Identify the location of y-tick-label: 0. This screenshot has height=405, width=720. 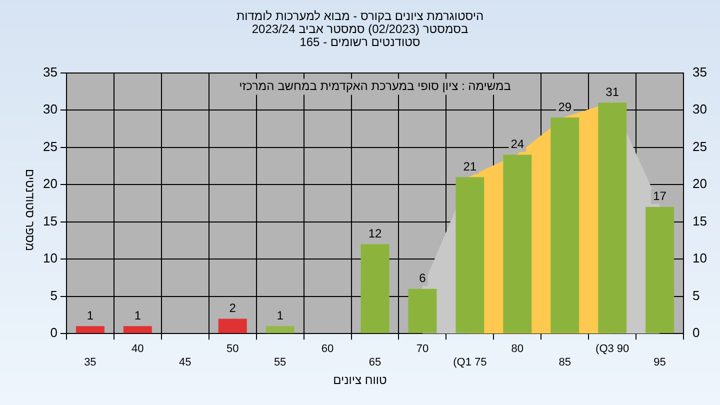
(54, 332).